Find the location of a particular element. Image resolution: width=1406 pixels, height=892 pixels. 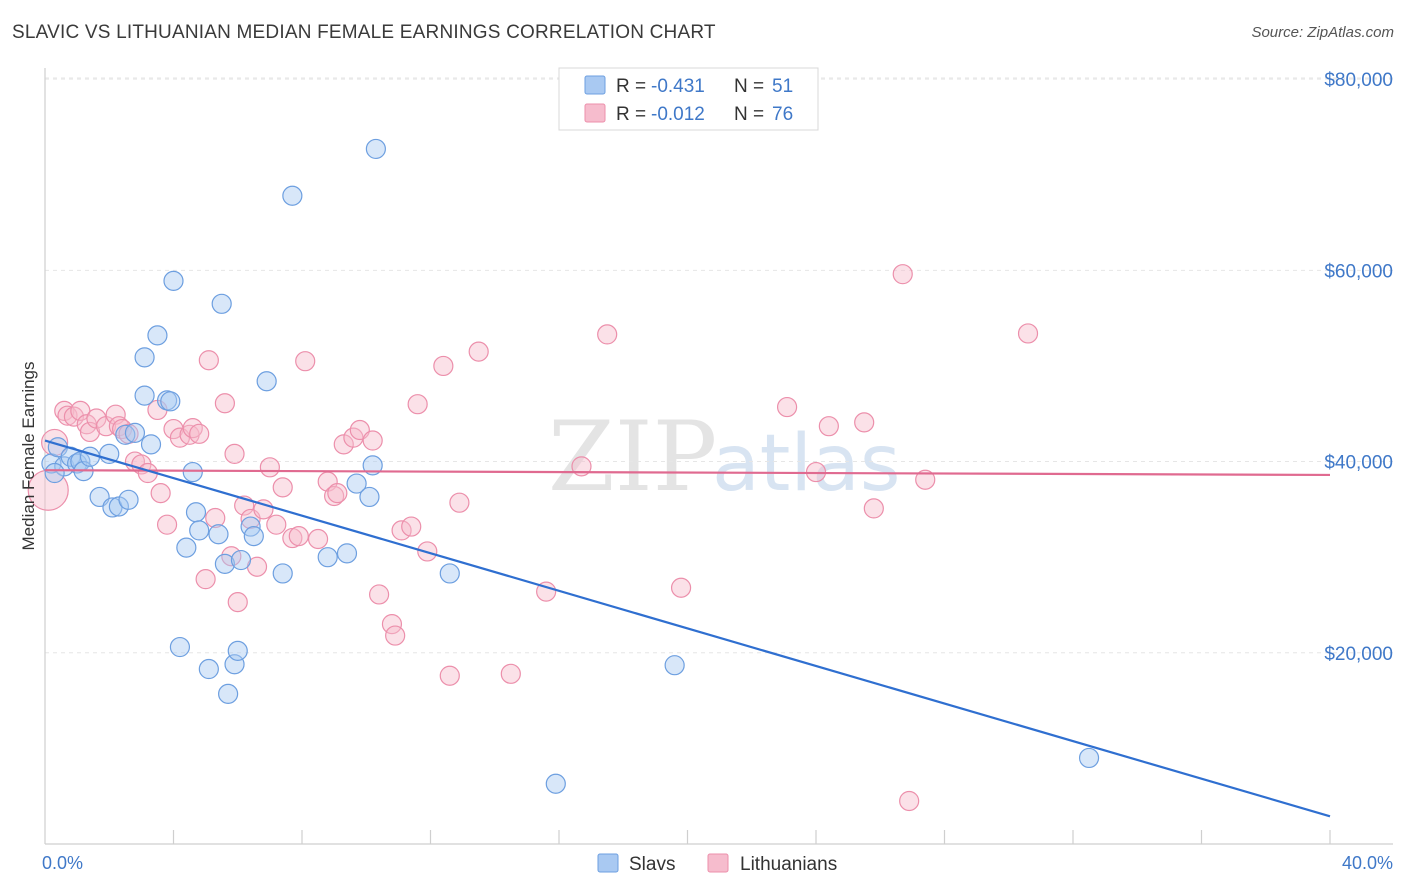

legend-lith-swatch is located at coordinates (595, 113).